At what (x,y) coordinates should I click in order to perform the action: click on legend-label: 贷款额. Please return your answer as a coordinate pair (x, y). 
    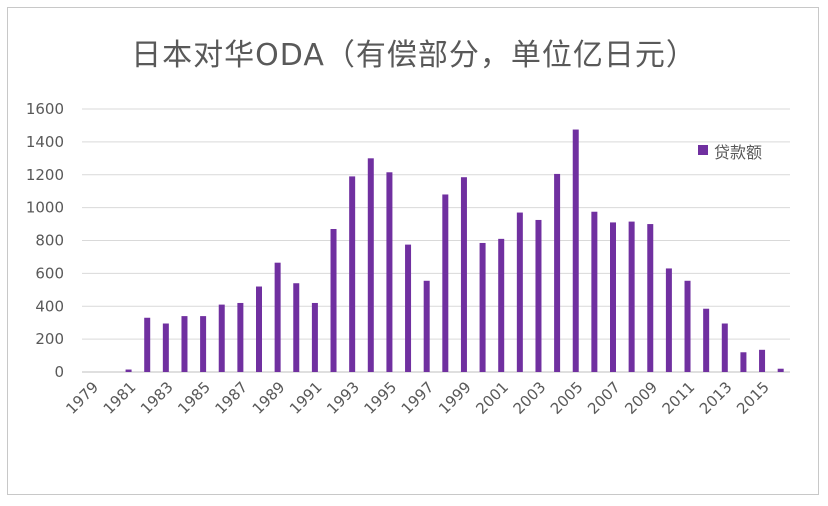
    Looking at the image, I should click on (738, 152).